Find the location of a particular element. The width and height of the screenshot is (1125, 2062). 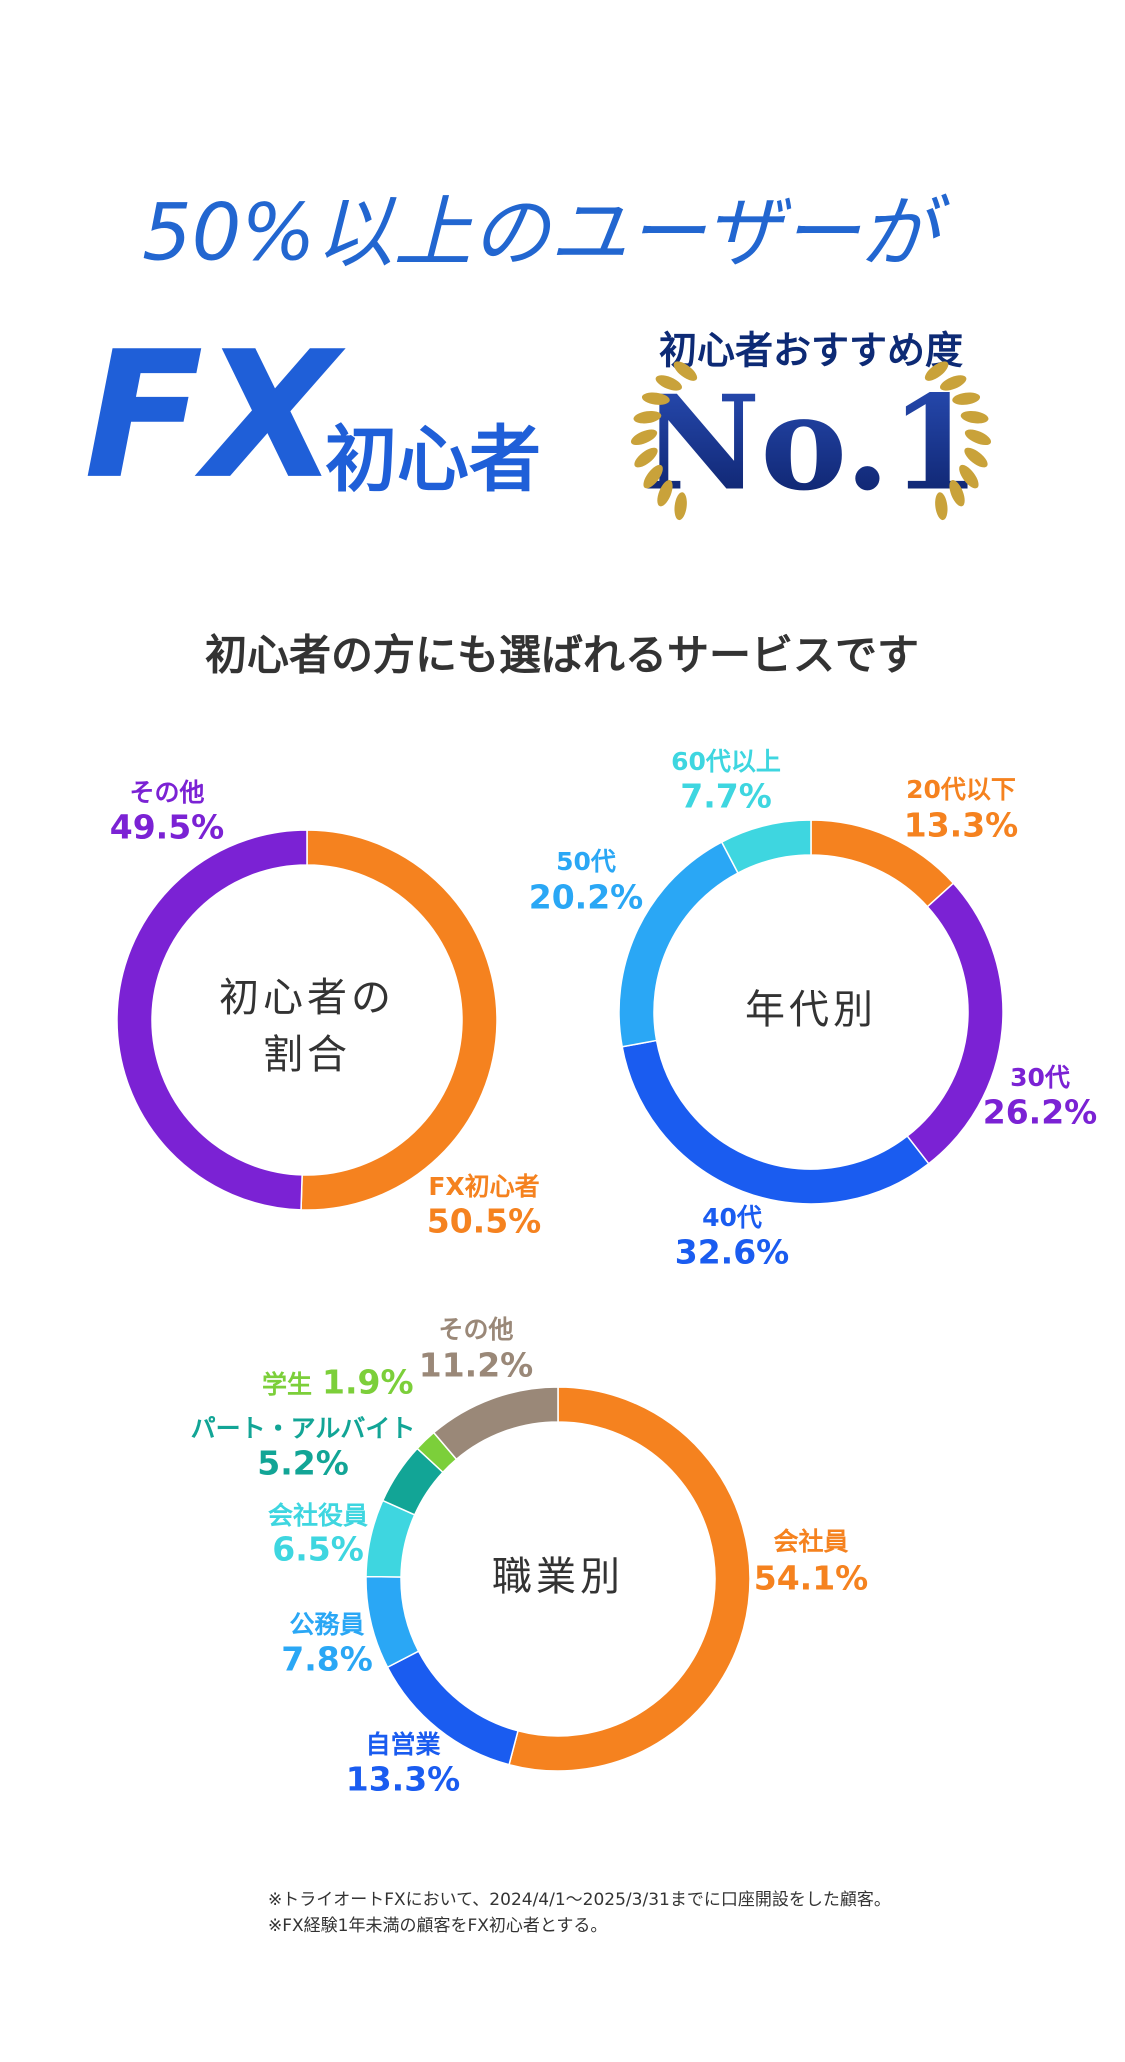

segment-value: 1.9% is located at coordinates (368, 1382).